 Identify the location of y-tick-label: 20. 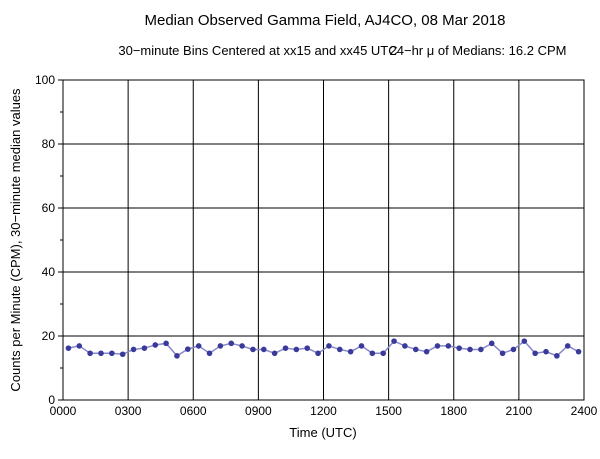
(49, 336).